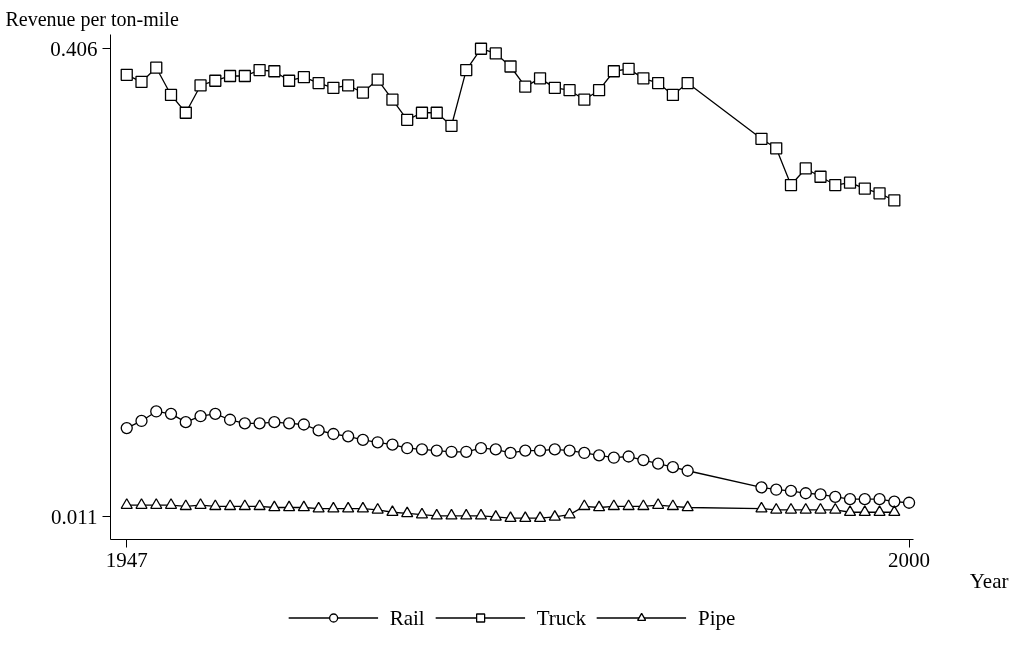  Describe the element at coordinates (407, 617) in the screenshot. I see `legend-label: Rail` at that location.